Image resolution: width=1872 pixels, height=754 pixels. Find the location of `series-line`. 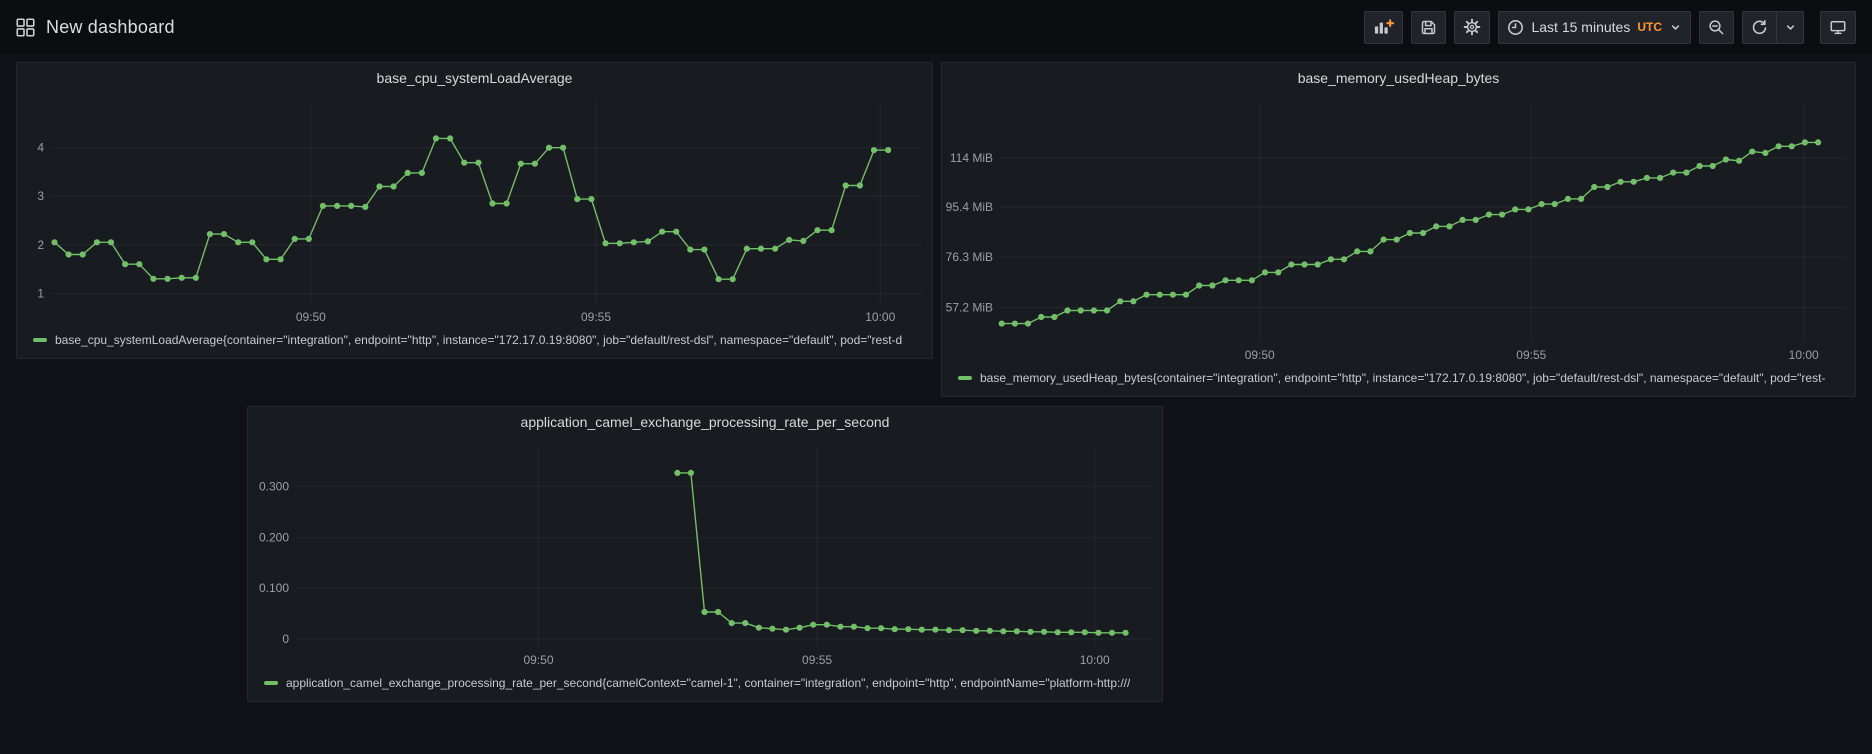

series-line is located at coordinates (471, 208).